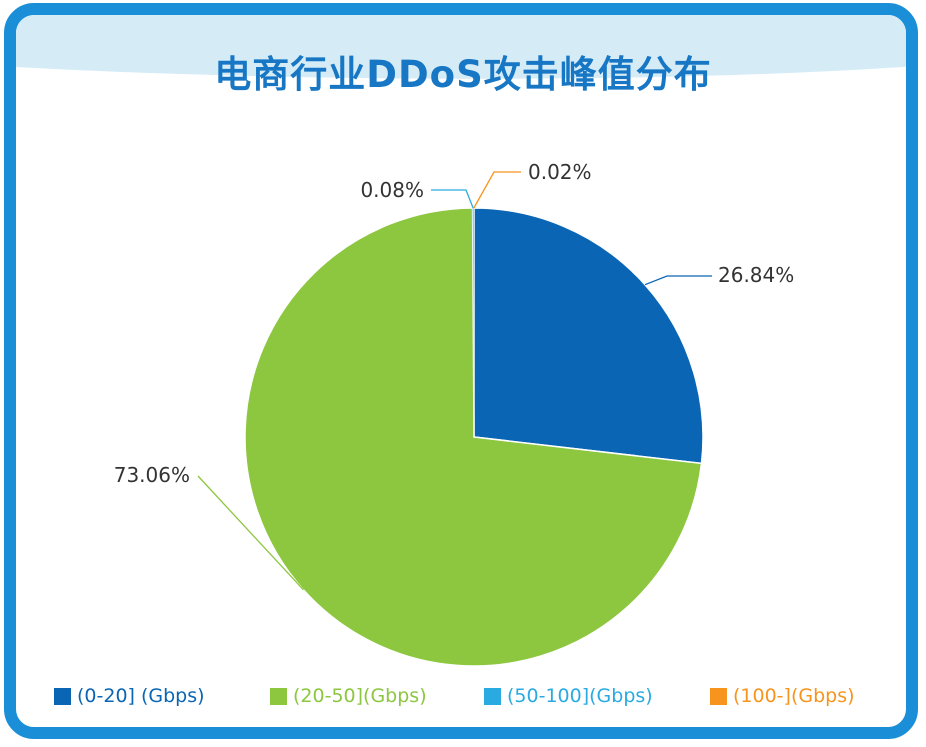  Describe the element at coordinates (497, 190) in the screenshot. I see `leader-line-100-plus` at that location.